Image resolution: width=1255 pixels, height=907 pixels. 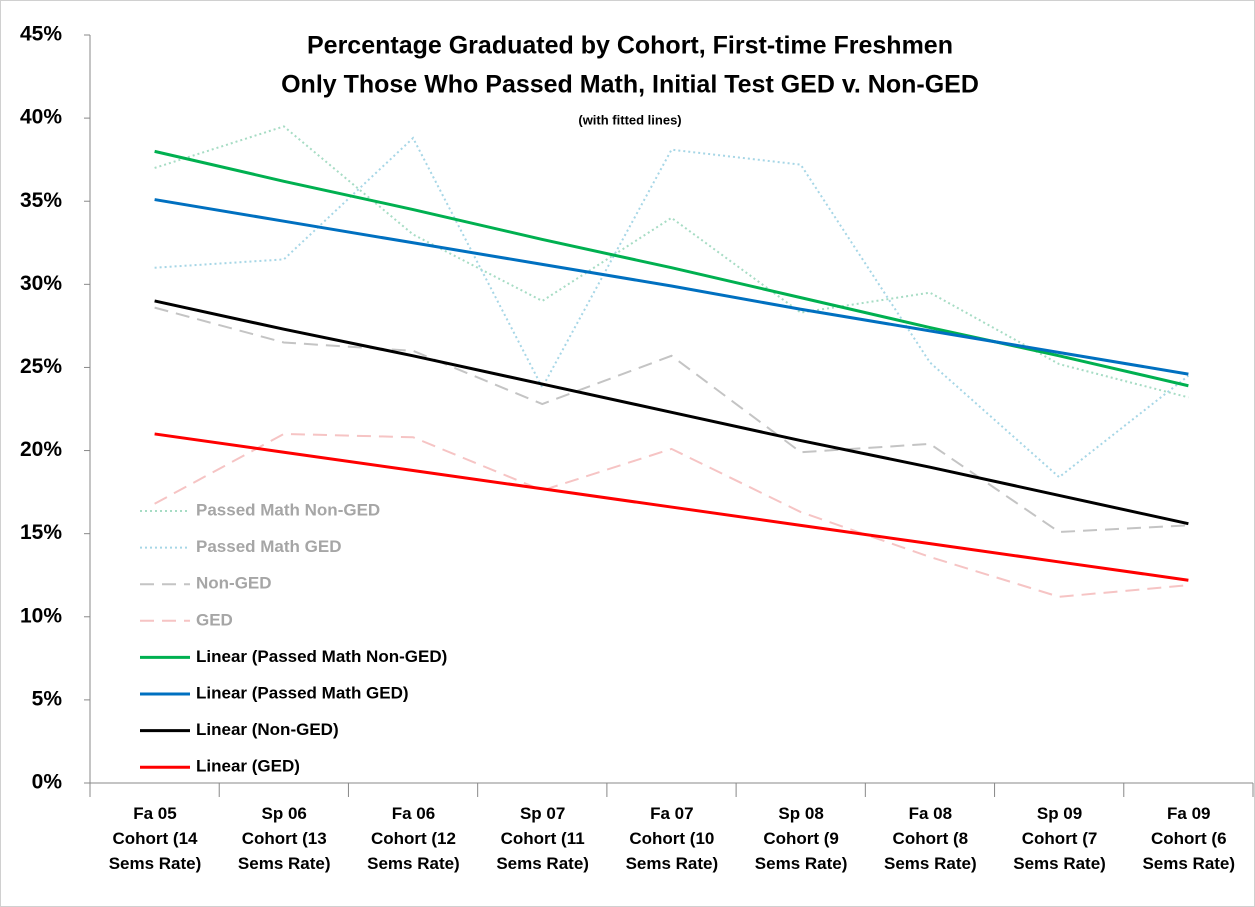 What do you see at coordinates (248, 766) in the screenshot?
I see `legend-label: Linear (GED)` at bounding box center [248, 766].